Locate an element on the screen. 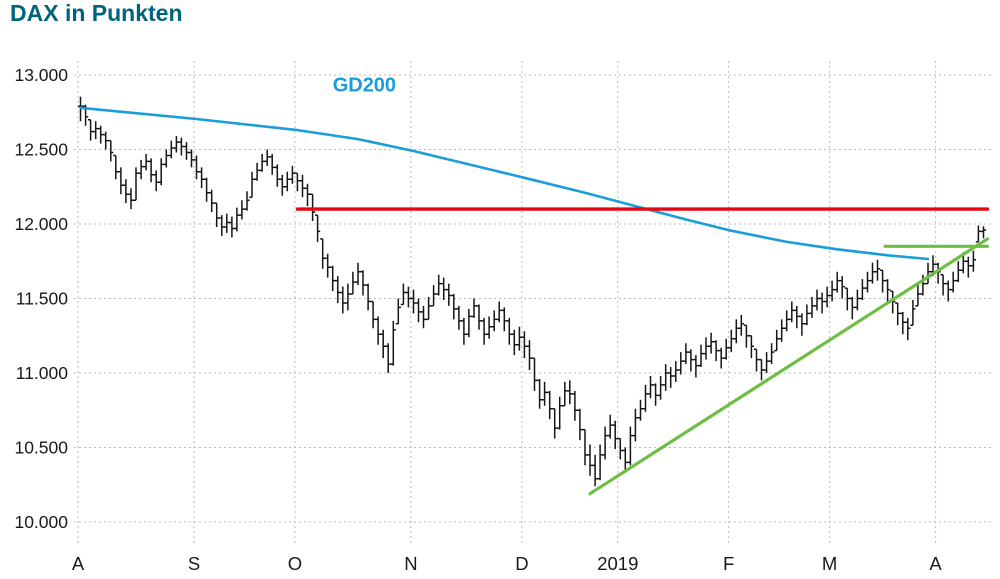 The height and width of the screenshot is (579, 1000). y-tick-label: 11.500 is located at coordinates (42, 299).